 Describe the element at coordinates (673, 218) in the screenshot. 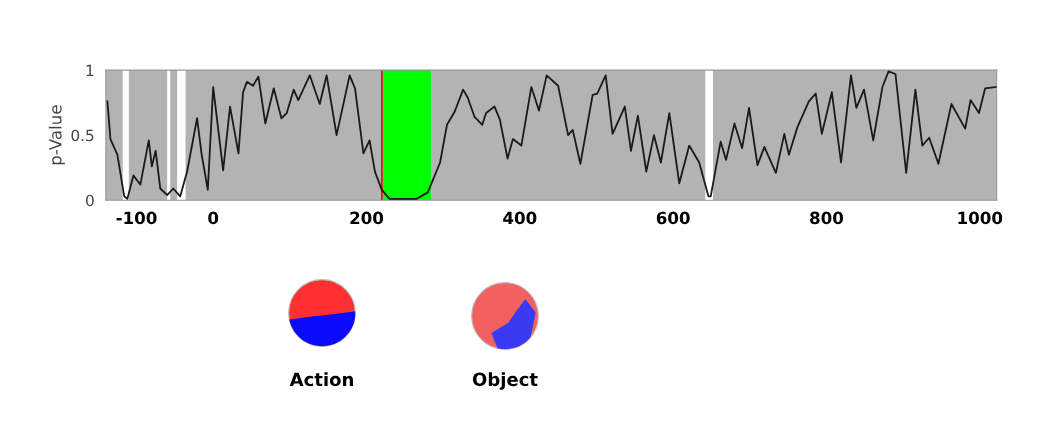

I see `x-tick-label: 600` at that location.